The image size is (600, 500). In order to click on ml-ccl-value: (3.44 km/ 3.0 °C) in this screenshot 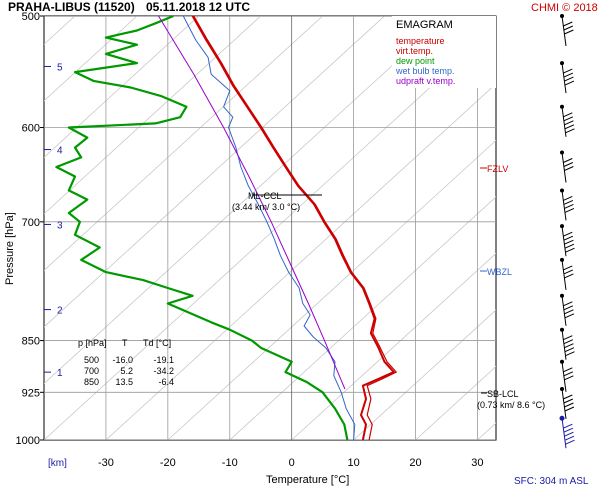, I will do `click(266, 207)`.